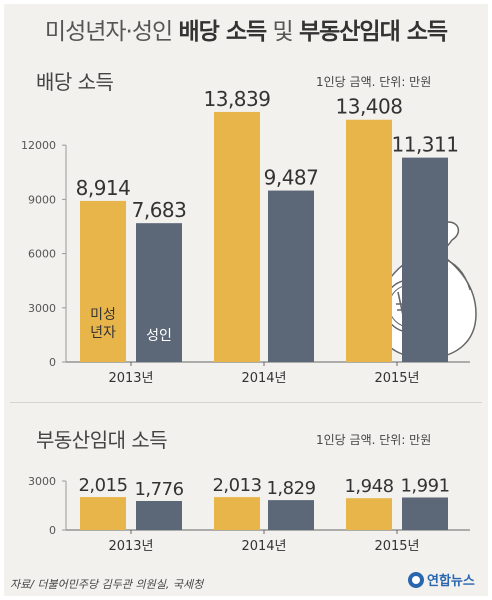  I want to click on title-rental: 부동산임대 소득, so click(373, 32).